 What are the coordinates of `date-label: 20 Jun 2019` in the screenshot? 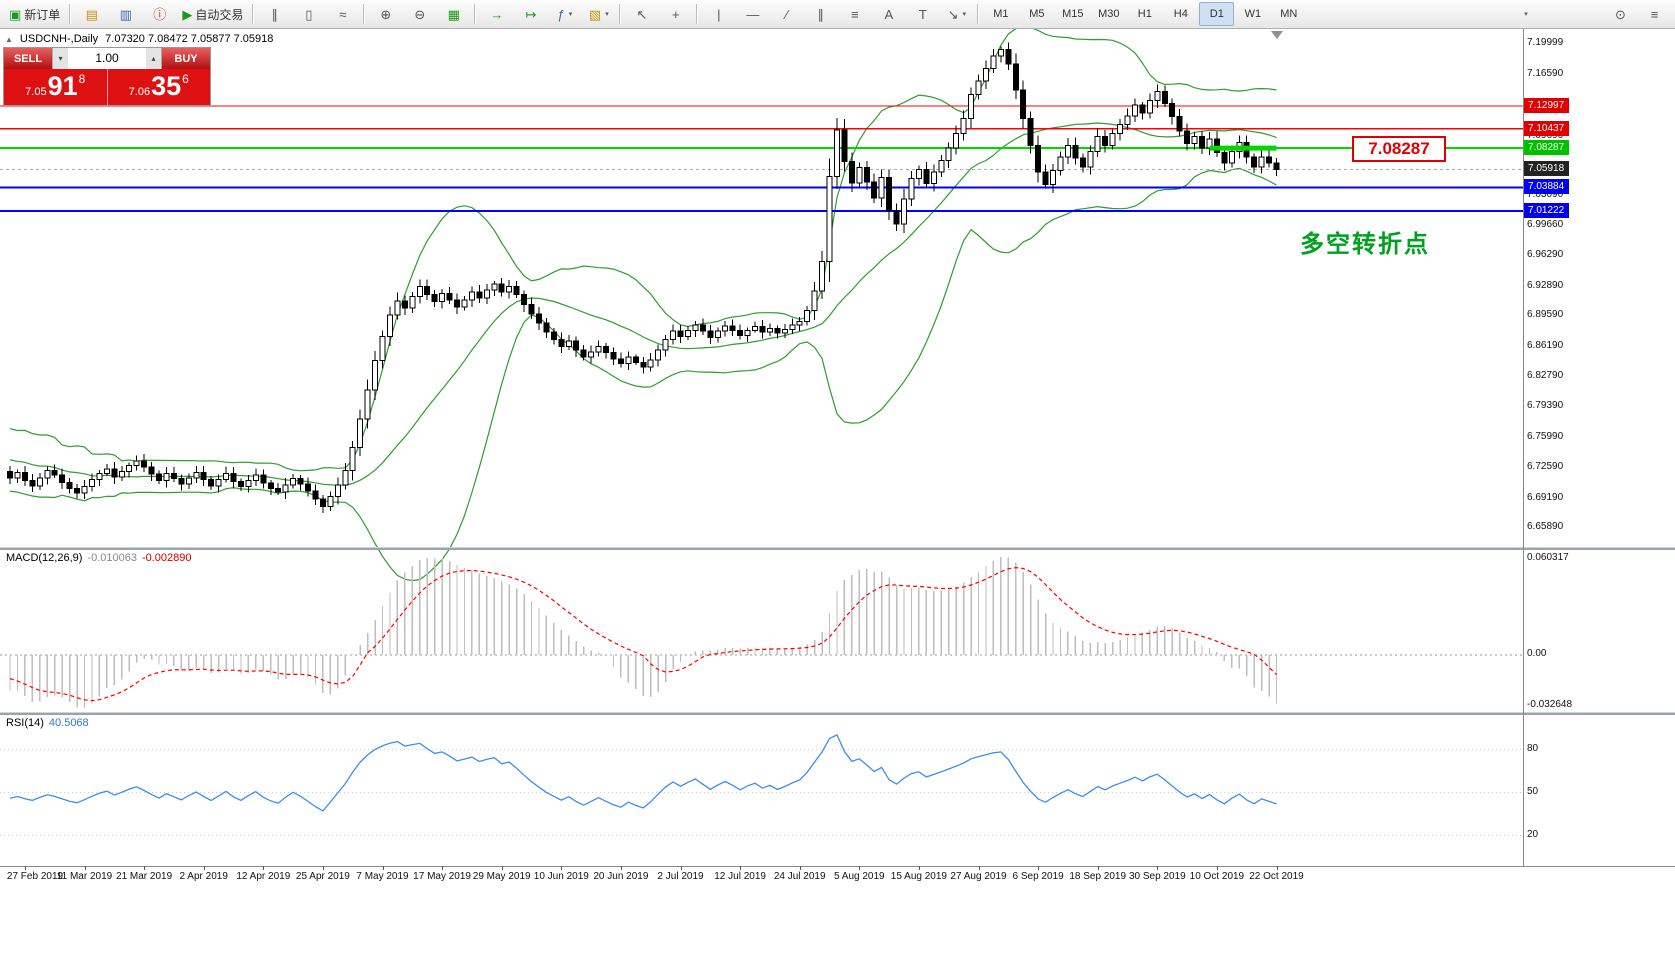 It's located at (621, 876).